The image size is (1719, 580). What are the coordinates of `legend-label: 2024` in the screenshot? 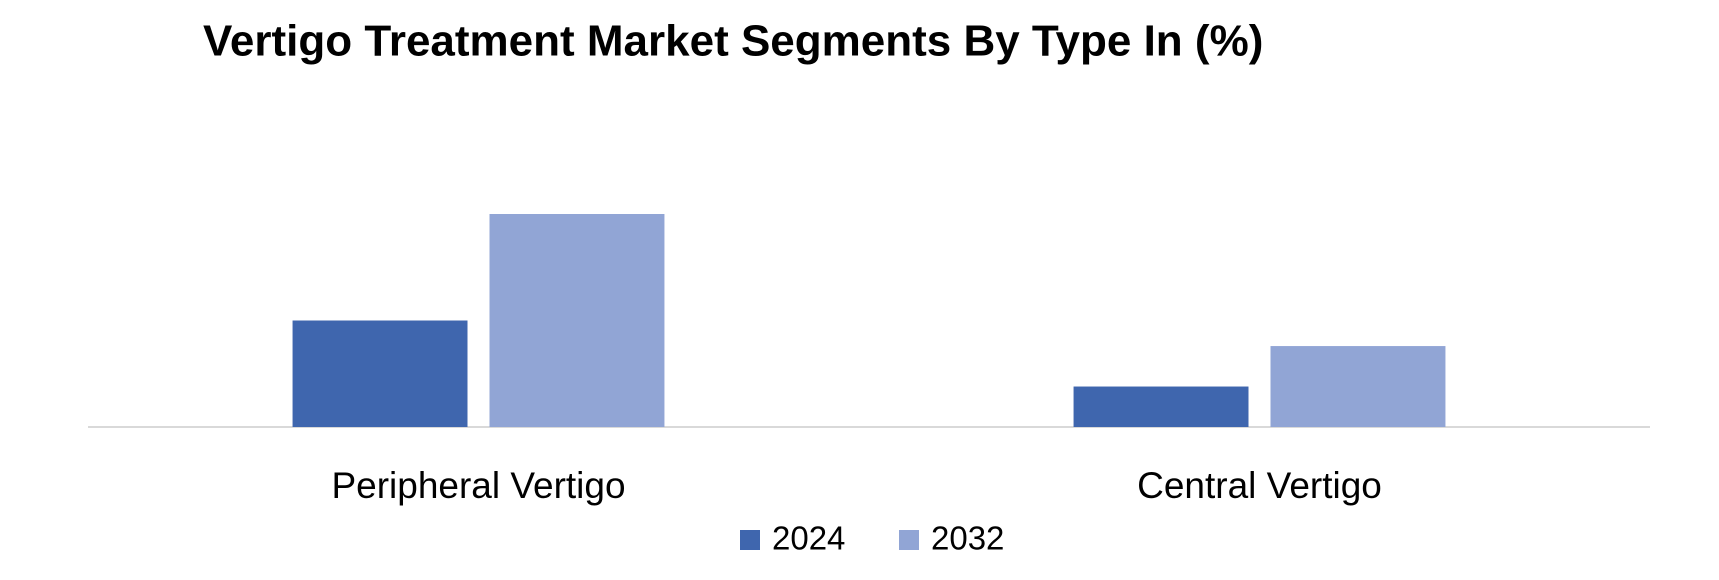 It's located at (808, 538).